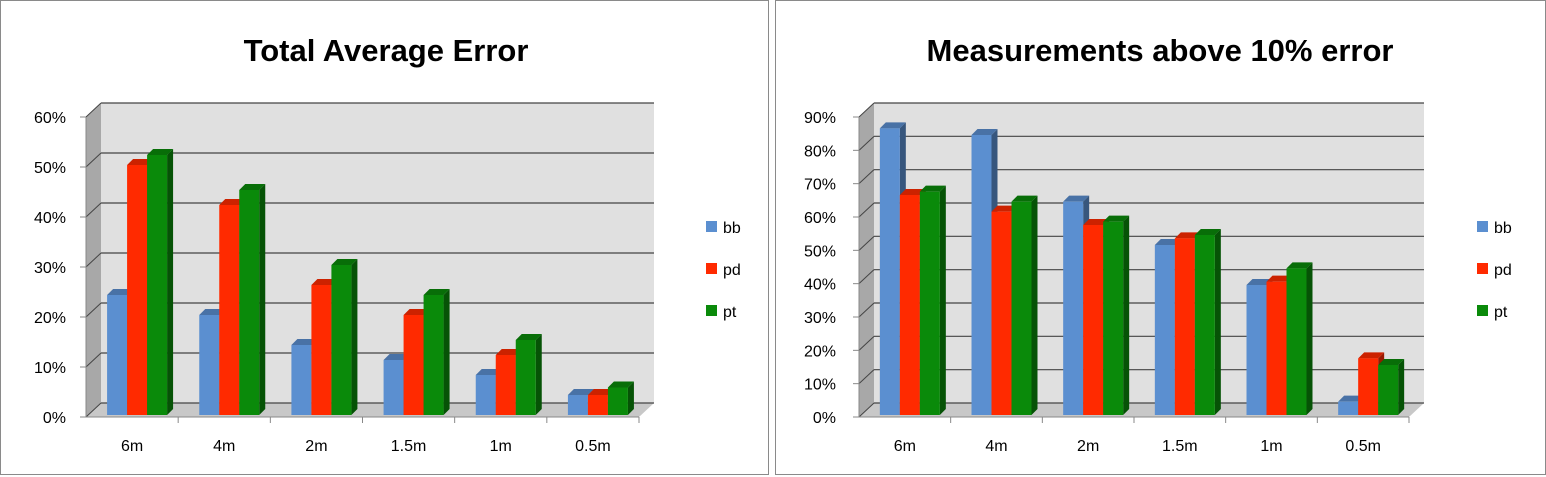  I want to click on y-tick-label: 30%, so click(50, 268).